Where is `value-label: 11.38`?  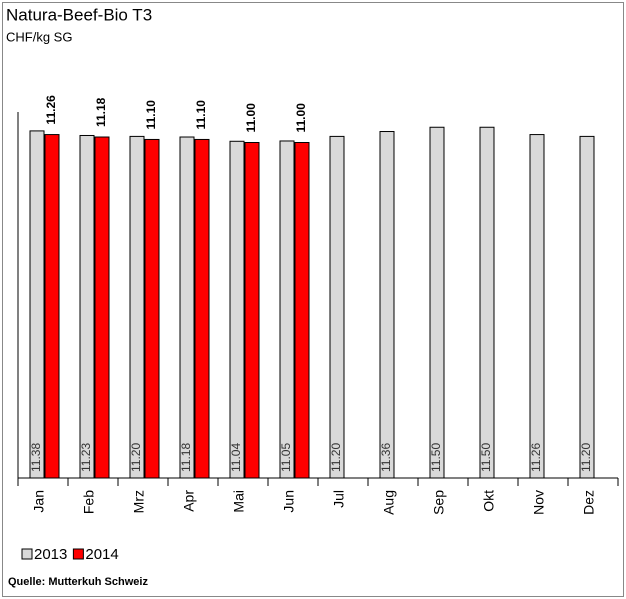 value-label: 11.38 is located at coordinates (36, 457).